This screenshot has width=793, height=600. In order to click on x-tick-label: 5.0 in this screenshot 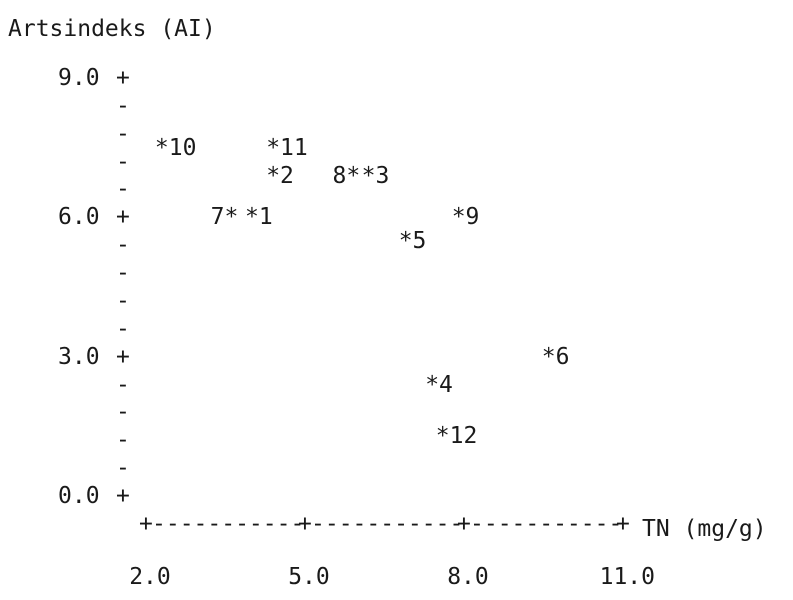, I will do `click(309, 577)`.